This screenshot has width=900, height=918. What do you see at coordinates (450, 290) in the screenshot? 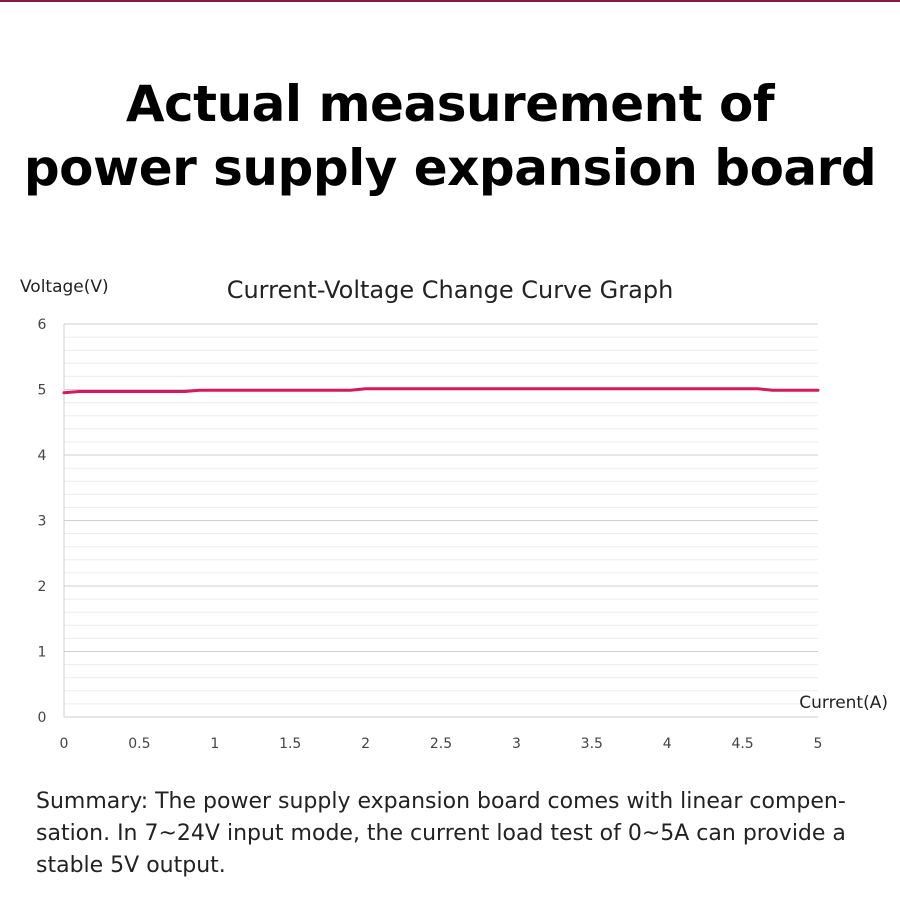
I see `chart-title: Current-Voltage Change Curve Graph` at bounding box center [450, 290].